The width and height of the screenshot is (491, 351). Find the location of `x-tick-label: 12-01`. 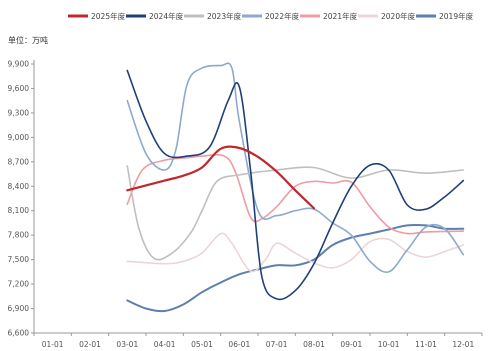

x-tick-label: 12-01 is located at coordinates (463, 344).